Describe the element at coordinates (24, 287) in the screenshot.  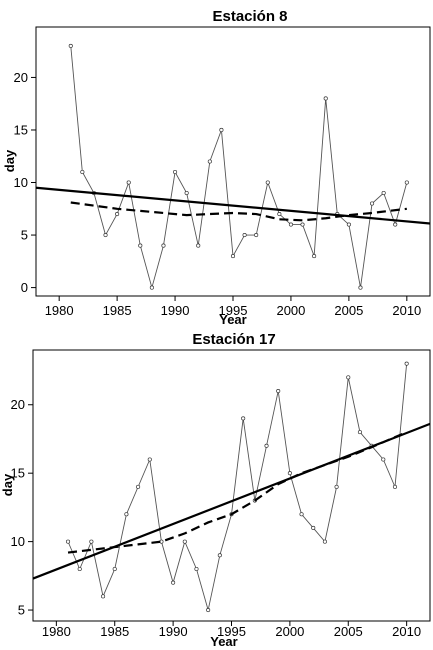
I see `y-tick-label: 0` at that location.